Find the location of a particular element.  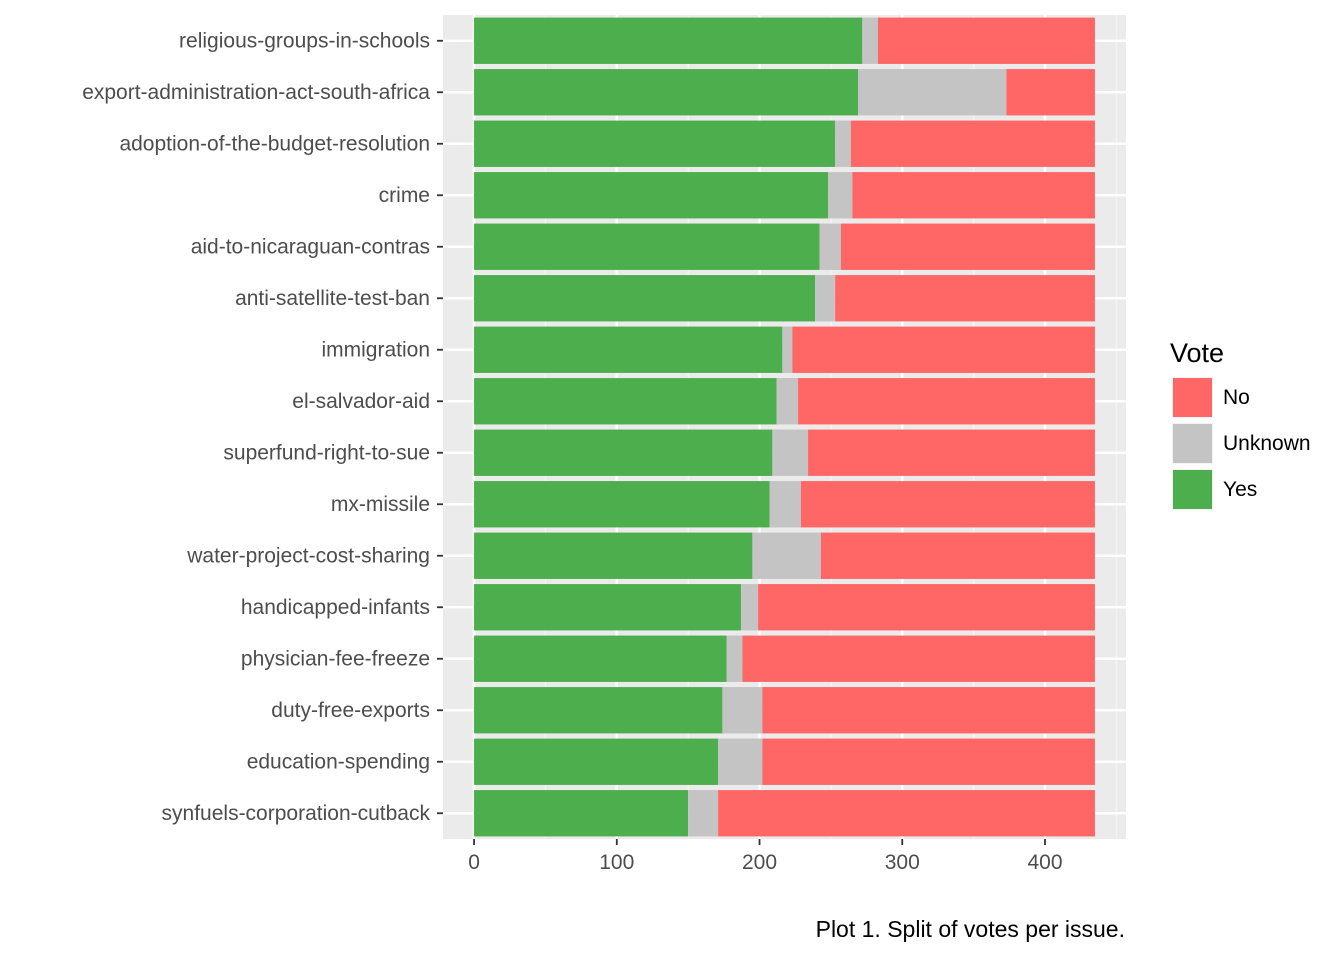

bar-unknown-handicapped-infants is located at coordinates (749, 607).